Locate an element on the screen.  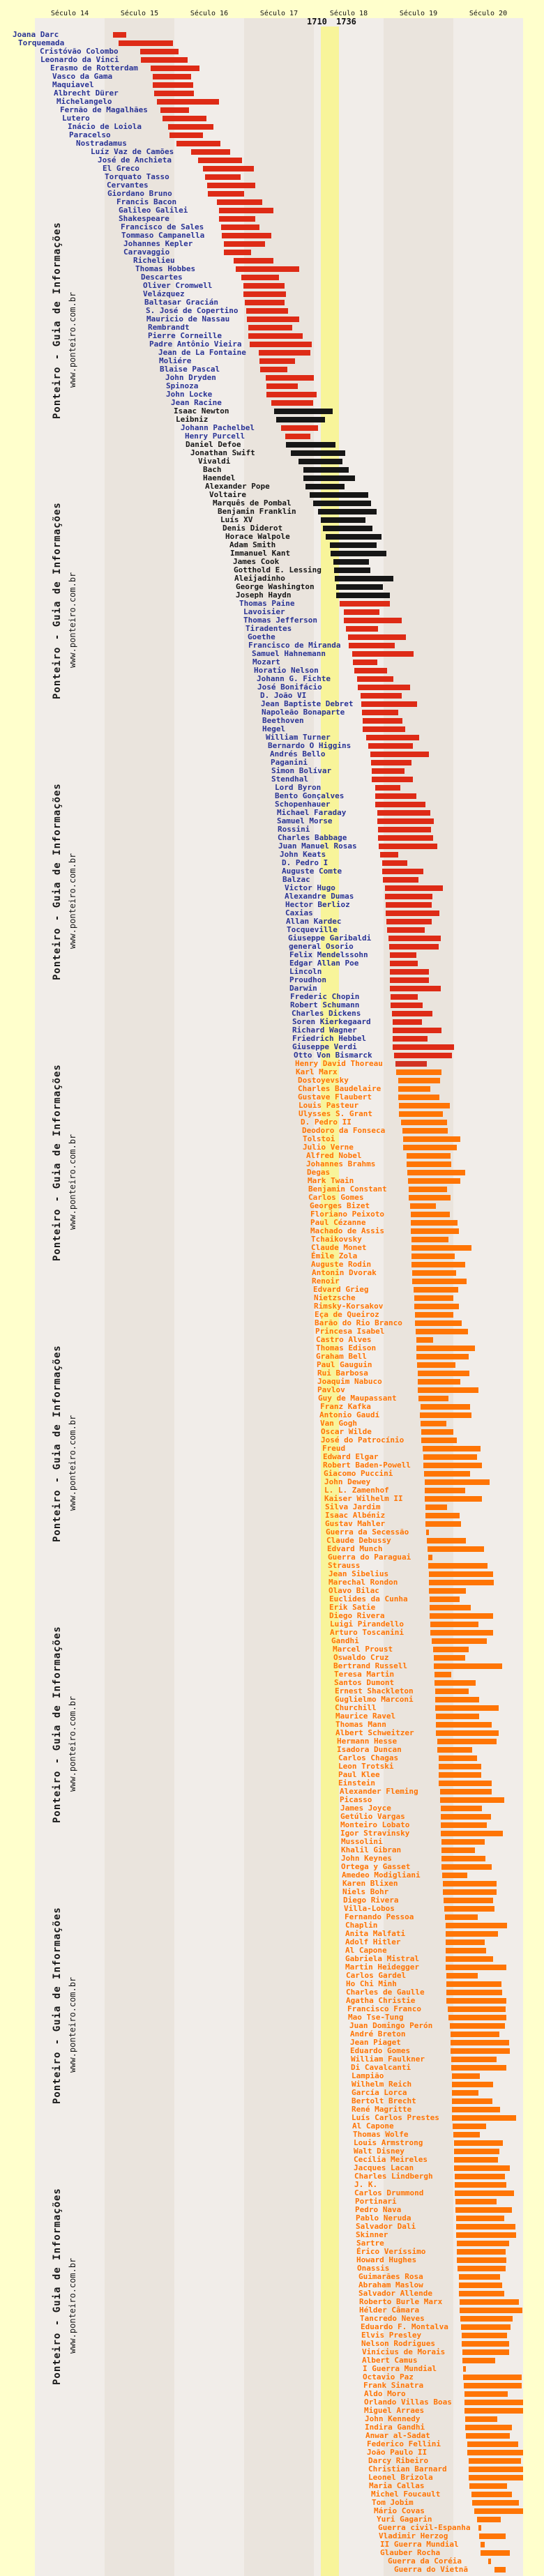
person-name-label: Maria Callas is located at coordinates (397, 2485).